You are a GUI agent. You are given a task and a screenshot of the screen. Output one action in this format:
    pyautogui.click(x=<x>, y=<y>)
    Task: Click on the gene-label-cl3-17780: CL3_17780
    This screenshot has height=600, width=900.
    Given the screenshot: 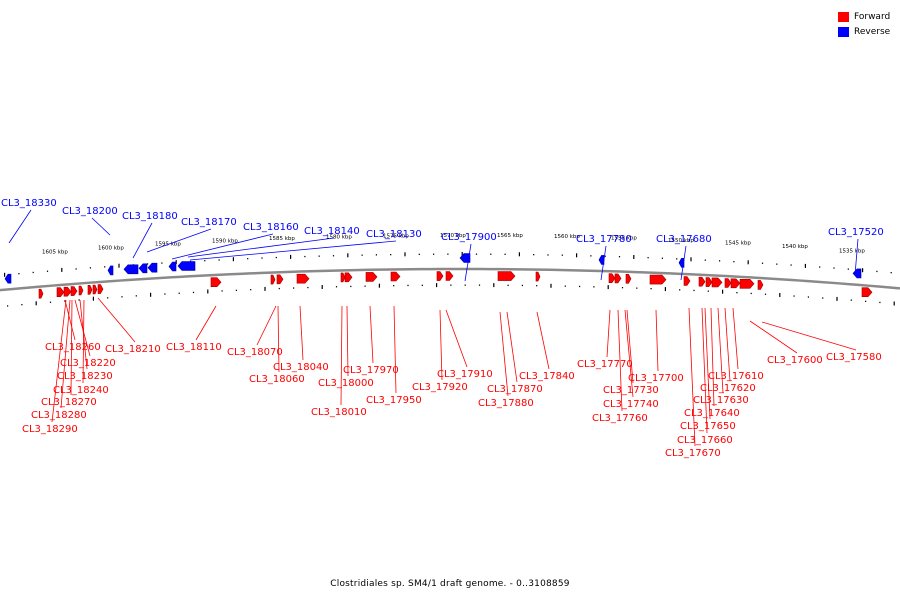 What is the action you would take?
    pyautogui.click(x=604, y=239)
    